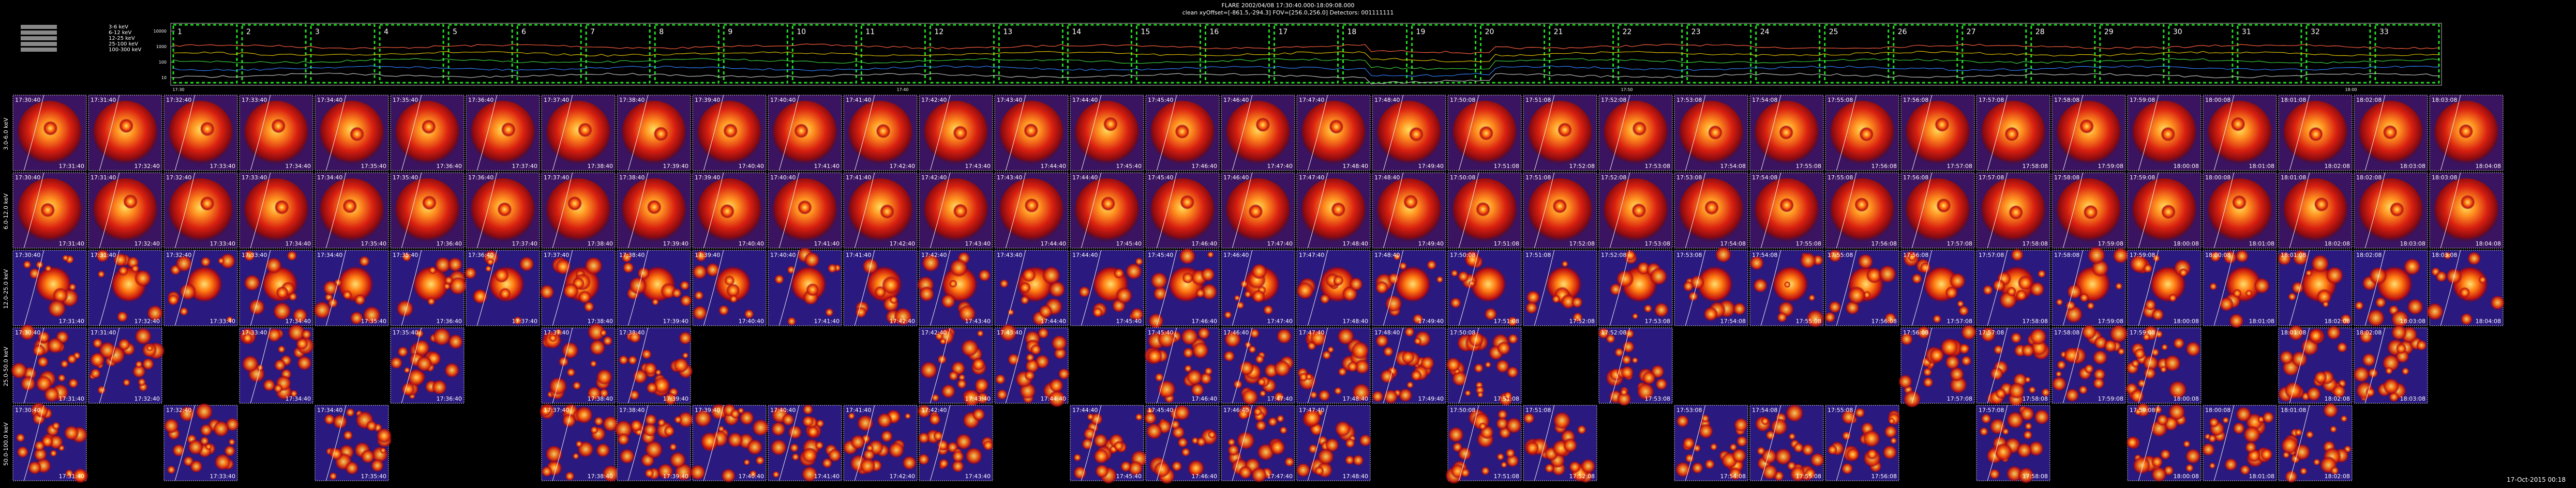  What do you see at coordinates (1311, 332) in the screenshot?
I see `start-time: 17:47:40` at bounding box center [1311, 332].